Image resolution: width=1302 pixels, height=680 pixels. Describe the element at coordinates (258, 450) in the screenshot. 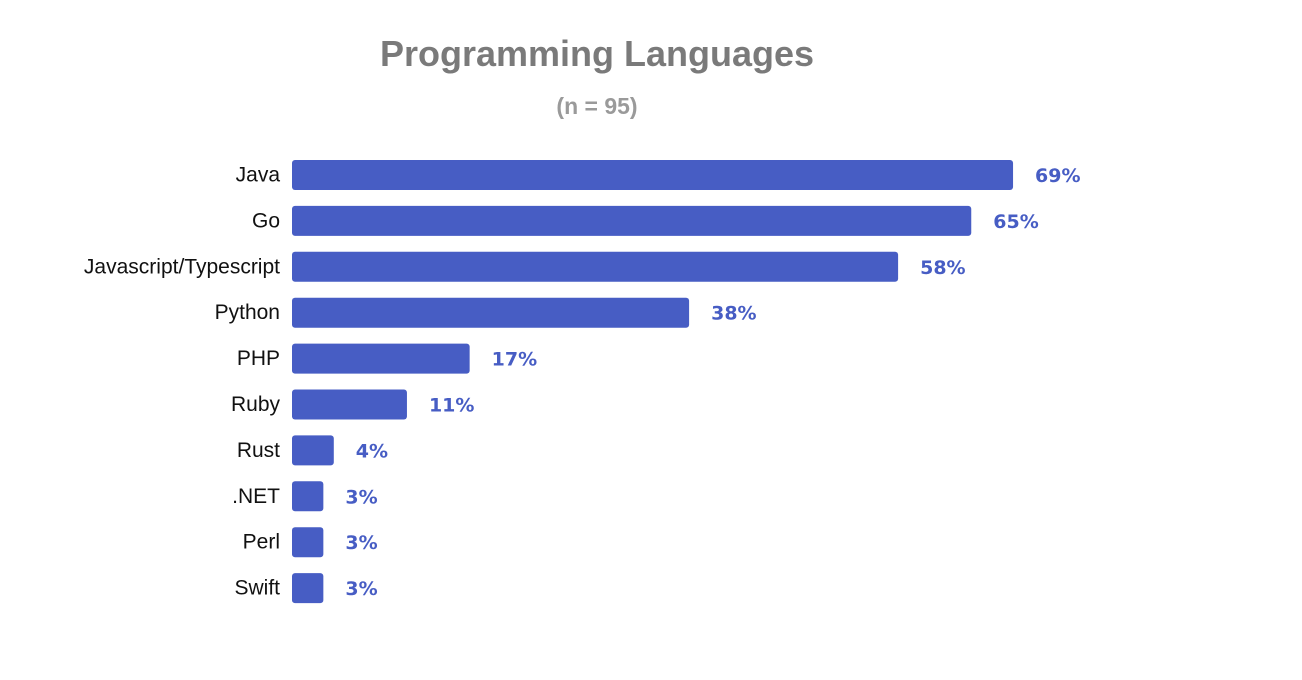

I see `category-label-rust: Rust` at that location.